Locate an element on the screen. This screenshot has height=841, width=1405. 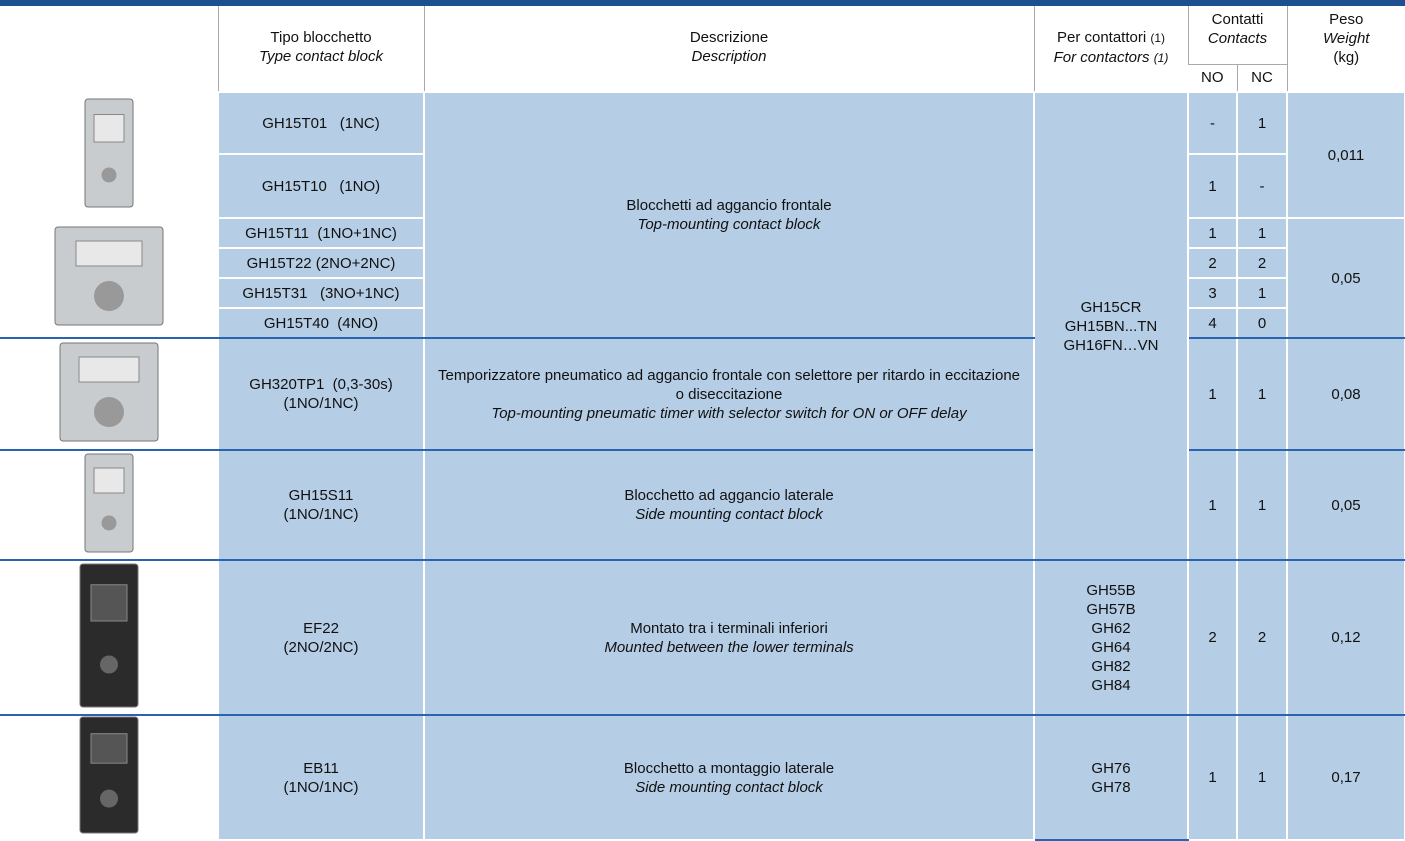
type-cell: GH15T11 (1NO+1NC) is located at coordinates (321, 233).